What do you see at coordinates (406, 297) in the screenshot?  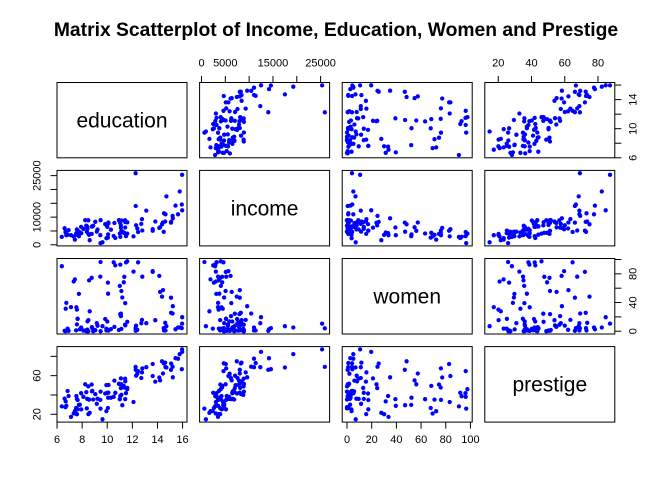 I see `svg-text: women` at bounding box center [406, 297].